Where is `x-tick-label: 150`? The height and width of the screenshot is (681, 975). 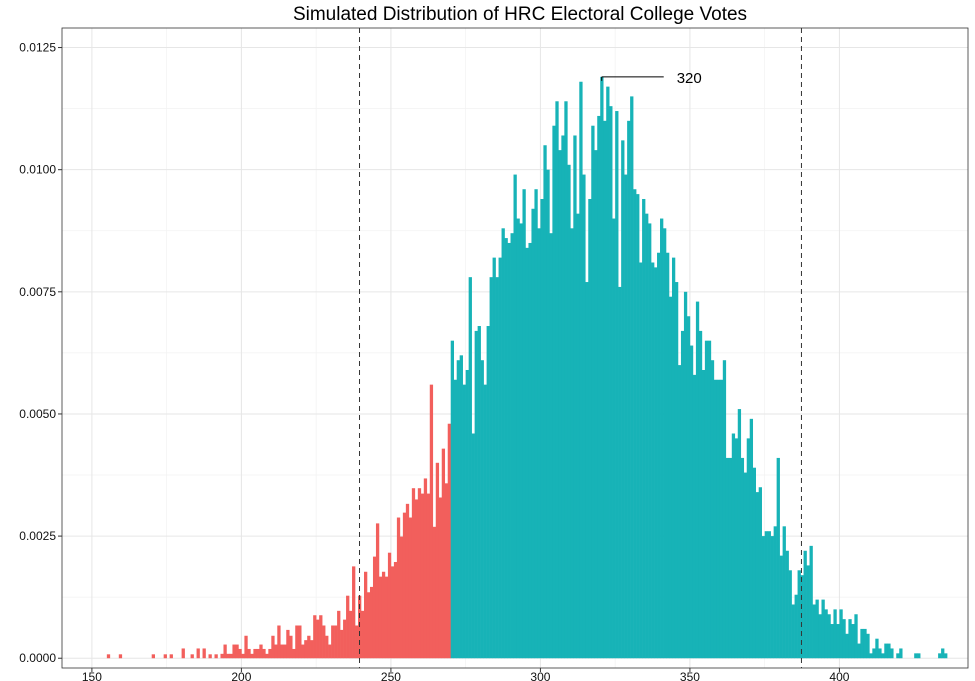
x-tick-label: 150 is located at coordinates (92, 675).